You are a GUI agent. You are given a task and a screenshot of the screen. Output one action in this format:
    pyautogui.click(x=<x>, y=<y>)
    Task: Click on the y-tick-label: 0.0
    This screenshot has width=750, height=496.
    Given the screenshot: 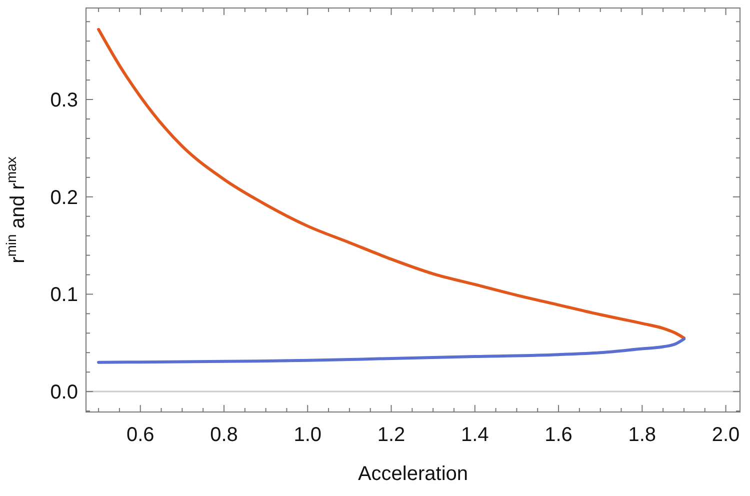 What is the action you would take?
    pyautogui.click(x=64, y=393)
    